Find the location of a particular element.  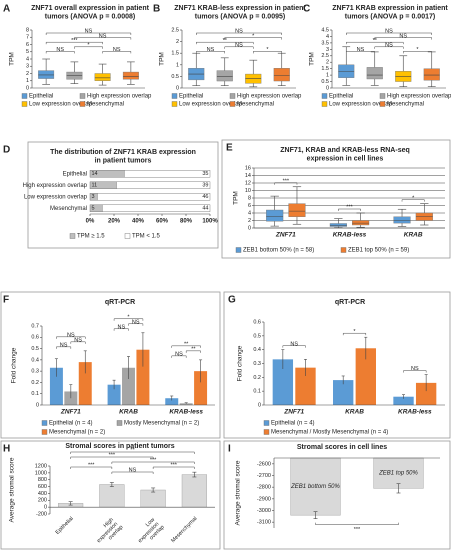

category-label: KRAB is located at coordinates (354, 412).